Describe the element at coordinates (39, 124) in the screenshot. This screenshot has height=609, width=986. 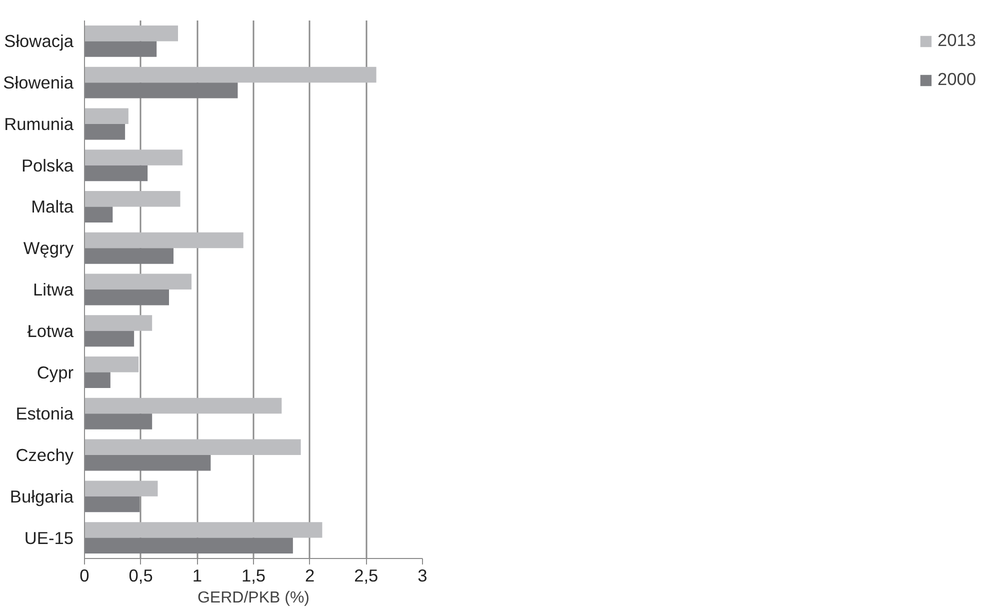
I see `y-tick-label: Rumunia` at that location.